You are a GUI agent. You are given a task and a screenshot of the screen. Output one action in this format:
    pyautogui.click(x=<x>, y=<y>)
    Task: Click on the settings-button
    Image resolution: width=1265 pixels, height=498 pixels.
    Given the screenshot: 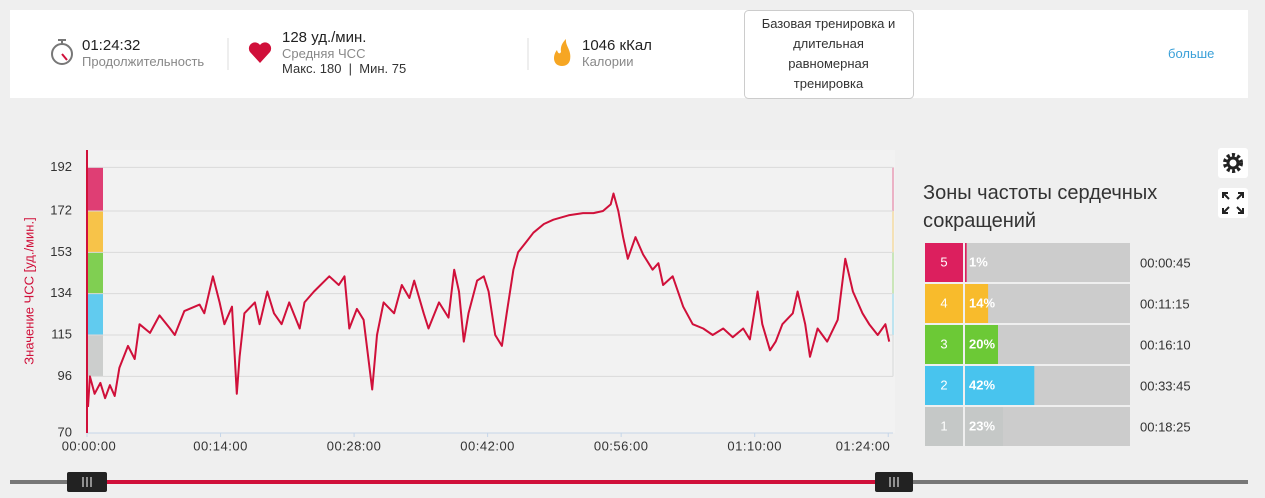 What is the action you would take?
    pyautogui.click(x=1233, y=163)
    